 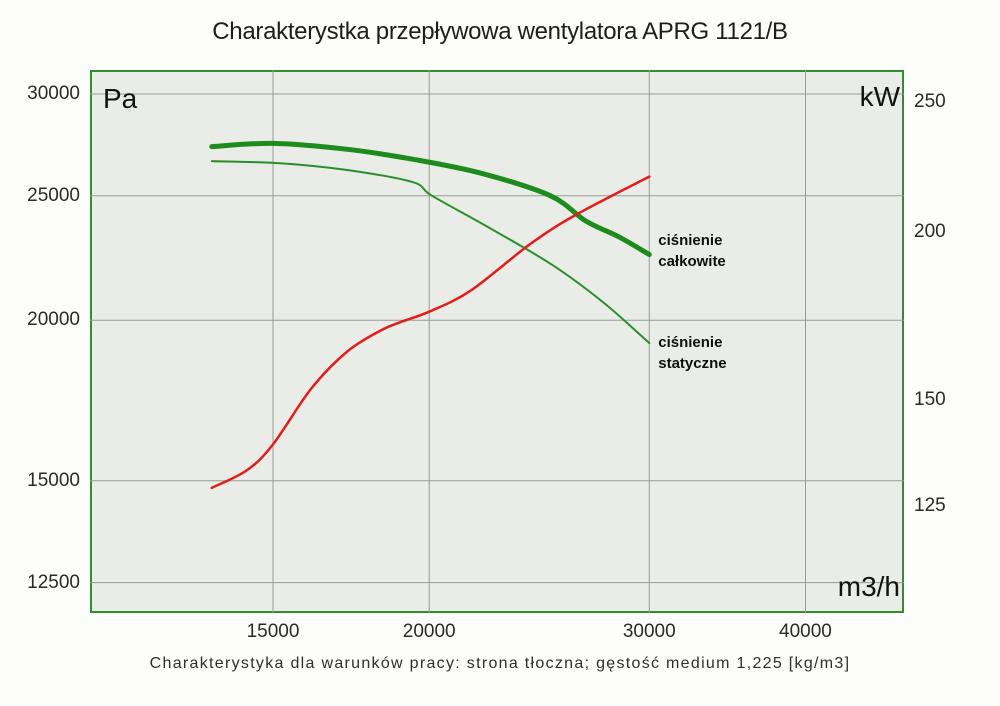 I want to click on curve-label-całkowite: ciśnienie całkowite, so click(x=692, y=251).